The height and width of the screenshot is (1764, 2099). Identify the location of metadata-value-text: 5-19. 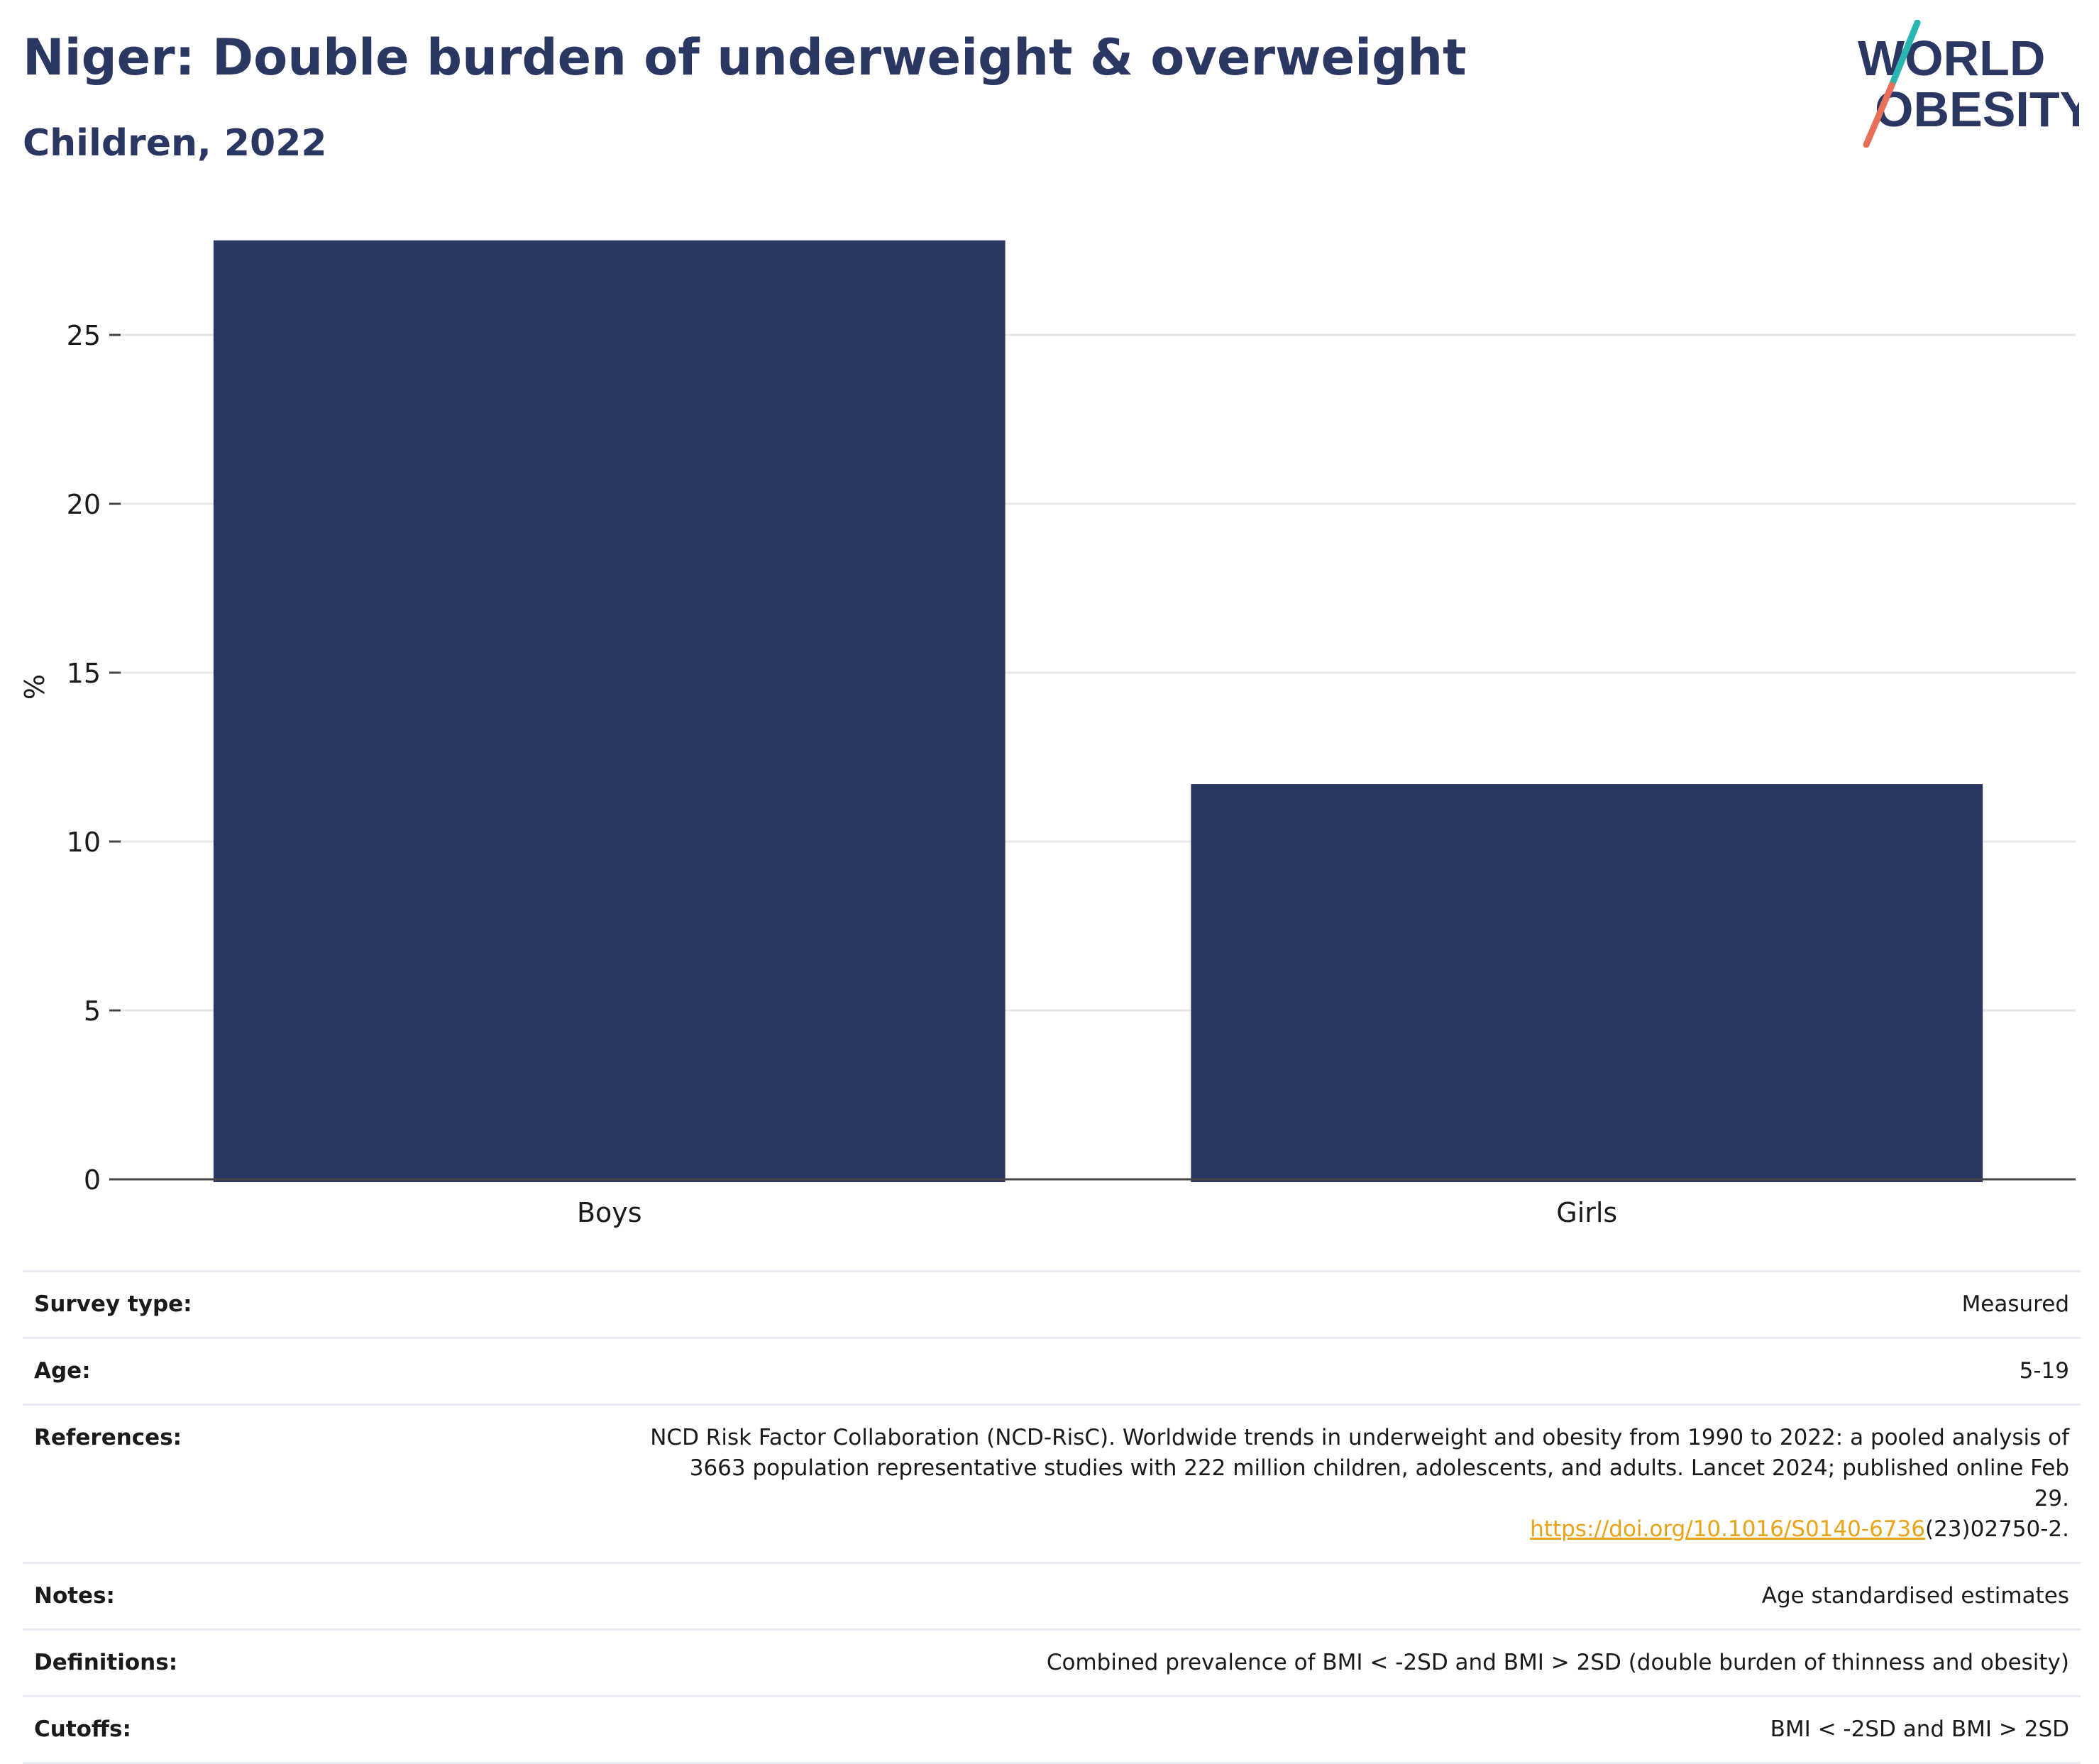
(2044, 1371).